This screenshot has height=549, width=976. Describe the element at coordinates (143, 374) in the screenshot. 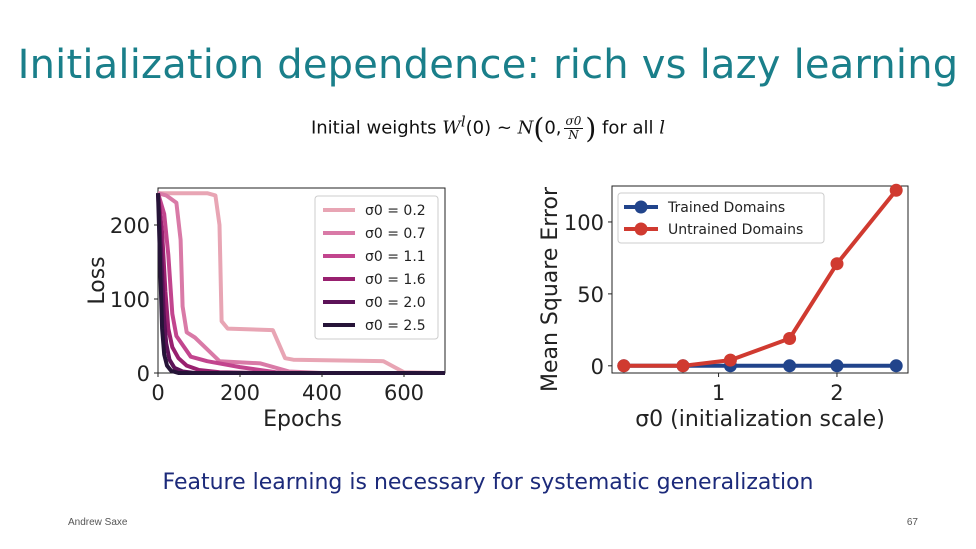

I see `loss-y-tick-label: 0` at that location.